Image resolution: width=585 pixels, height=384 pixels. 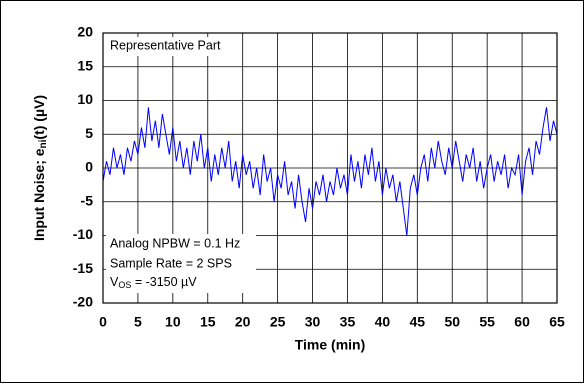 I want to click on x-tick-label: 50, so click(x=452, y=322).